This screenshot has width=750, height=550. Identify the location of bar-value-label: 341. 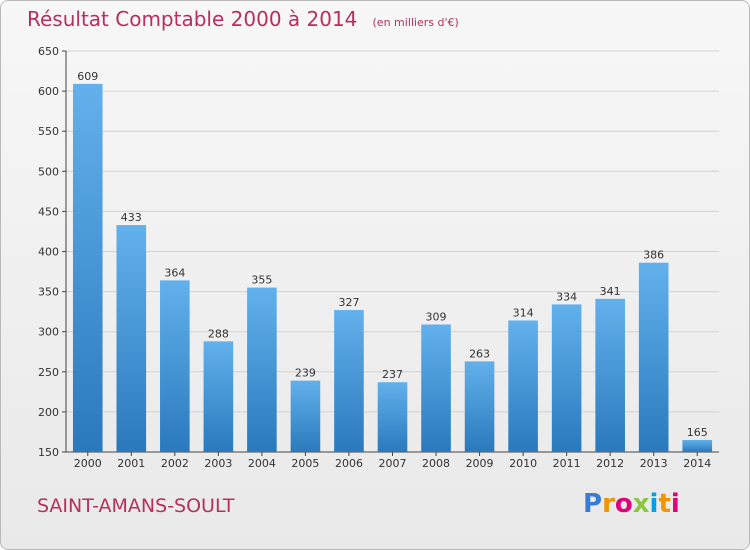
(610, 291).